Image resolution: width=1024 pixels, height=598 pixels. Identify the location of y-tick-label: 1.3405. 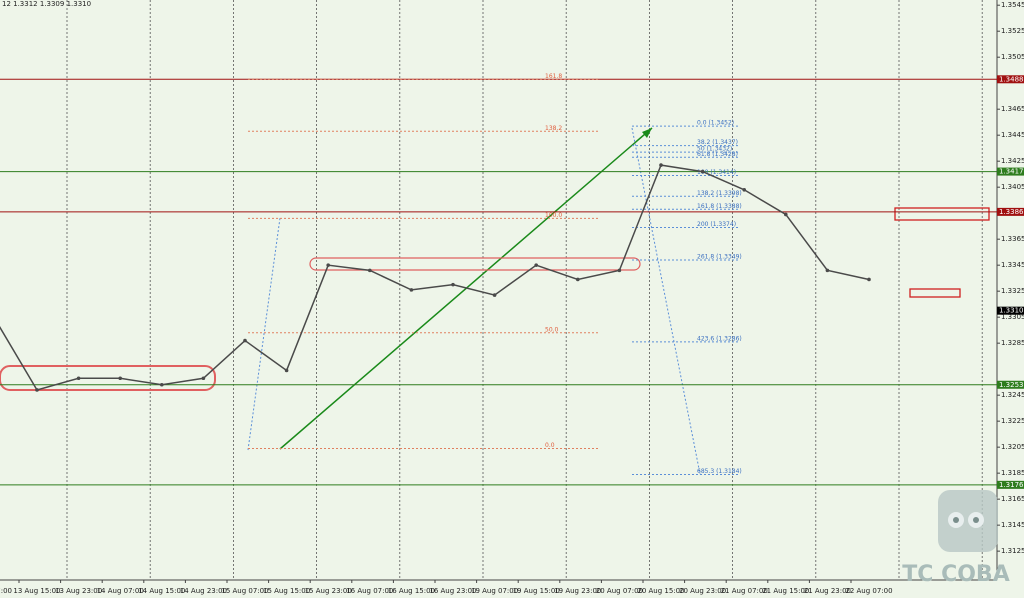
(1012, 187).